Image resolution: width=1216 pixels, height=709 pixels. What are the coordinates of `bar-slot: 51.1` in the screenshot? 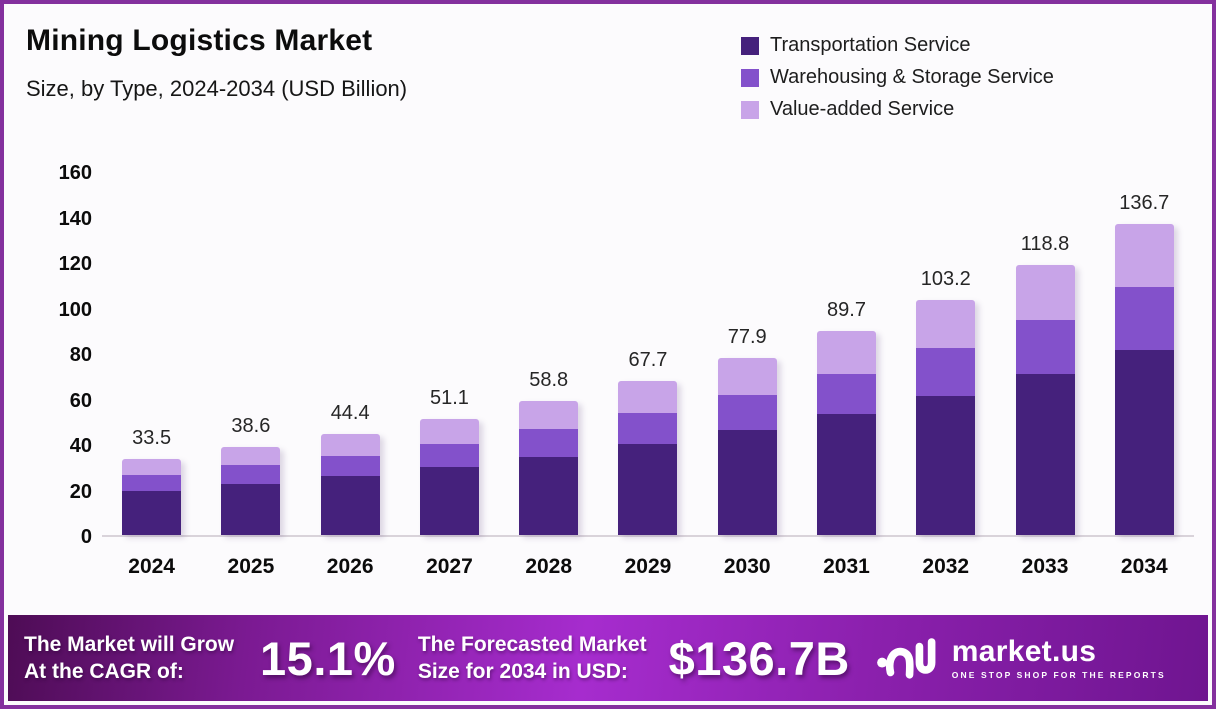 It's located at (449, 354).